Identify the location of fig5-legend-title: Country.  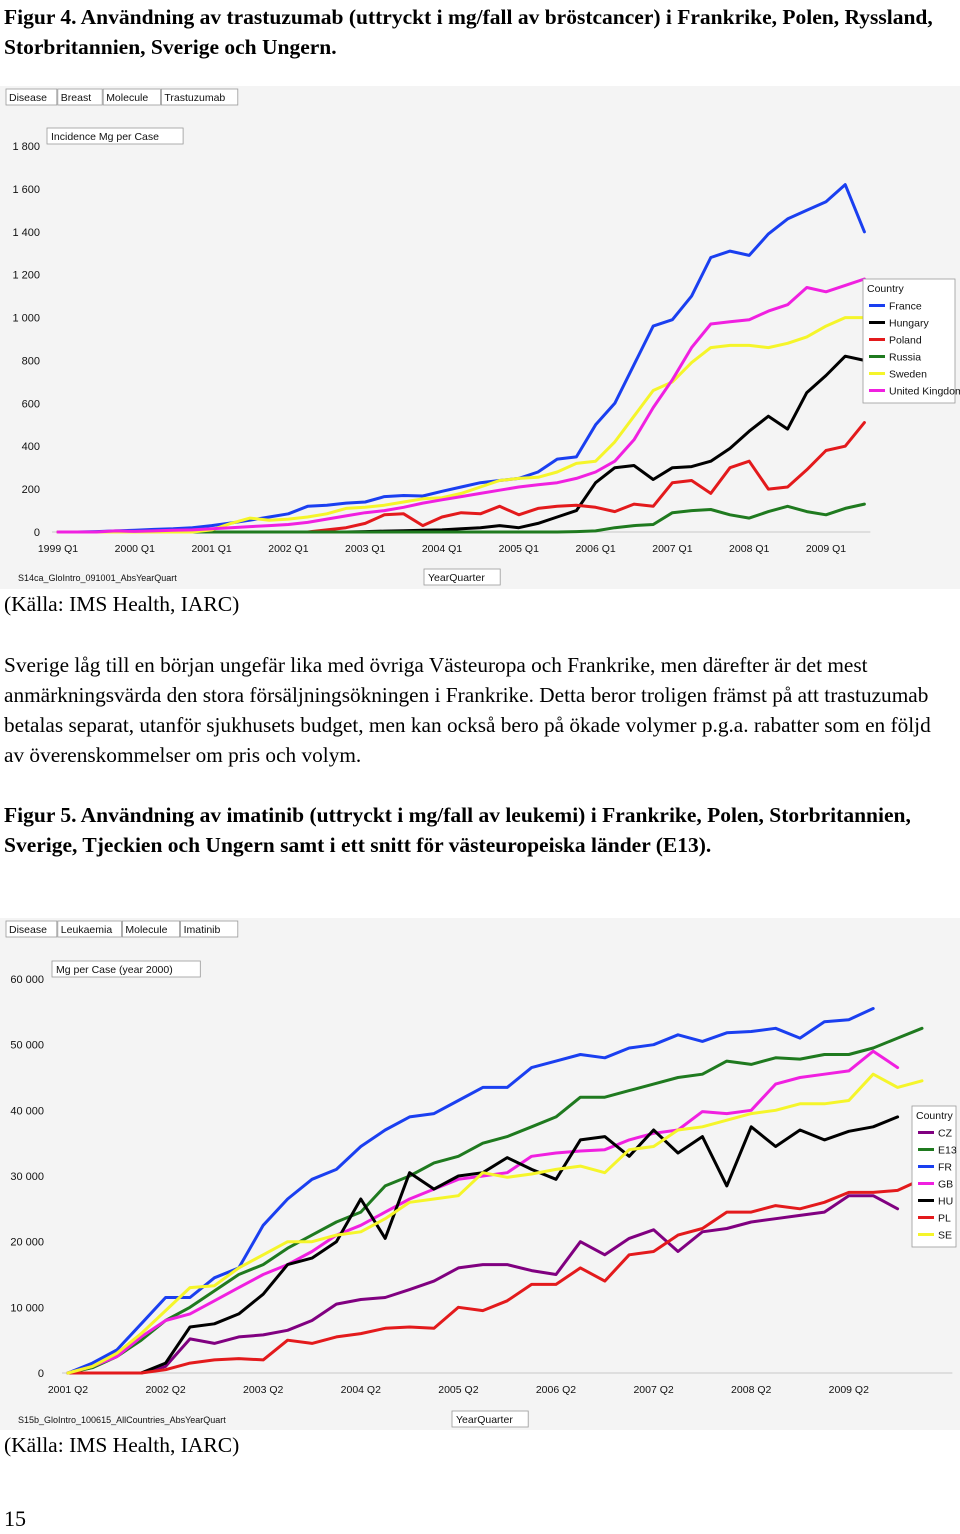
(935, 1116).